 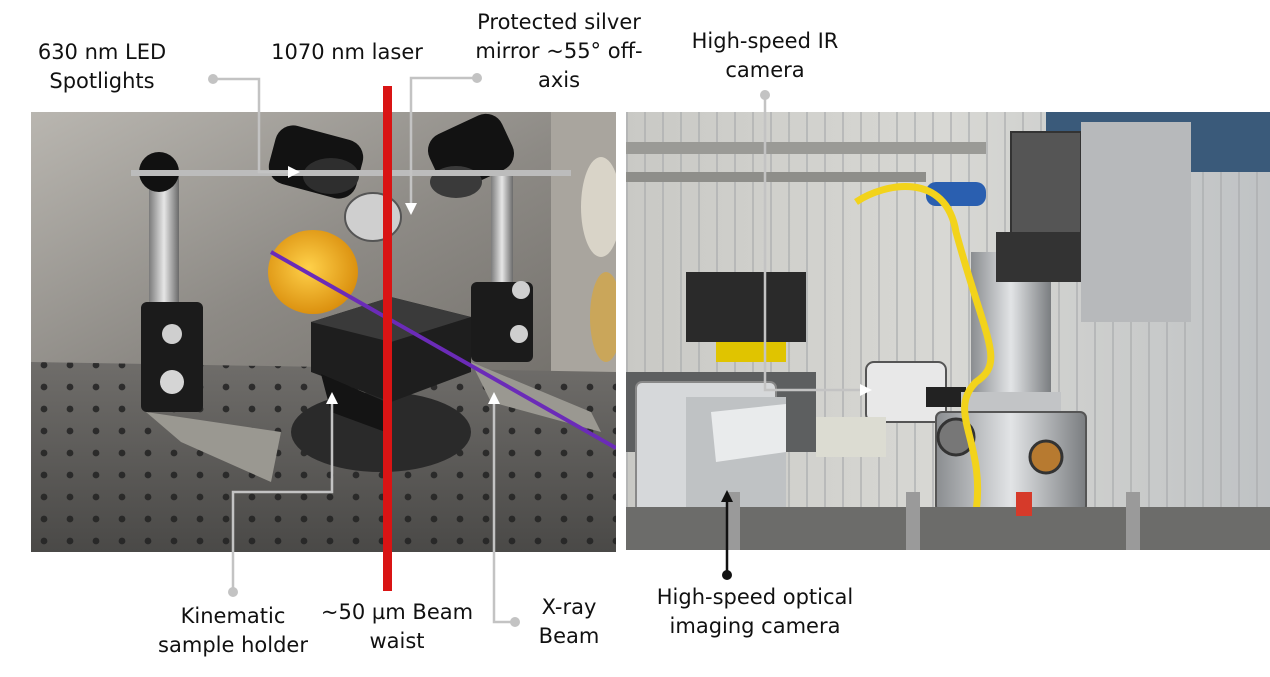 What do you see at coordinates (443, 350) in the screenshot?
I see `xray-beam-line` at bounding box center [443, 350].